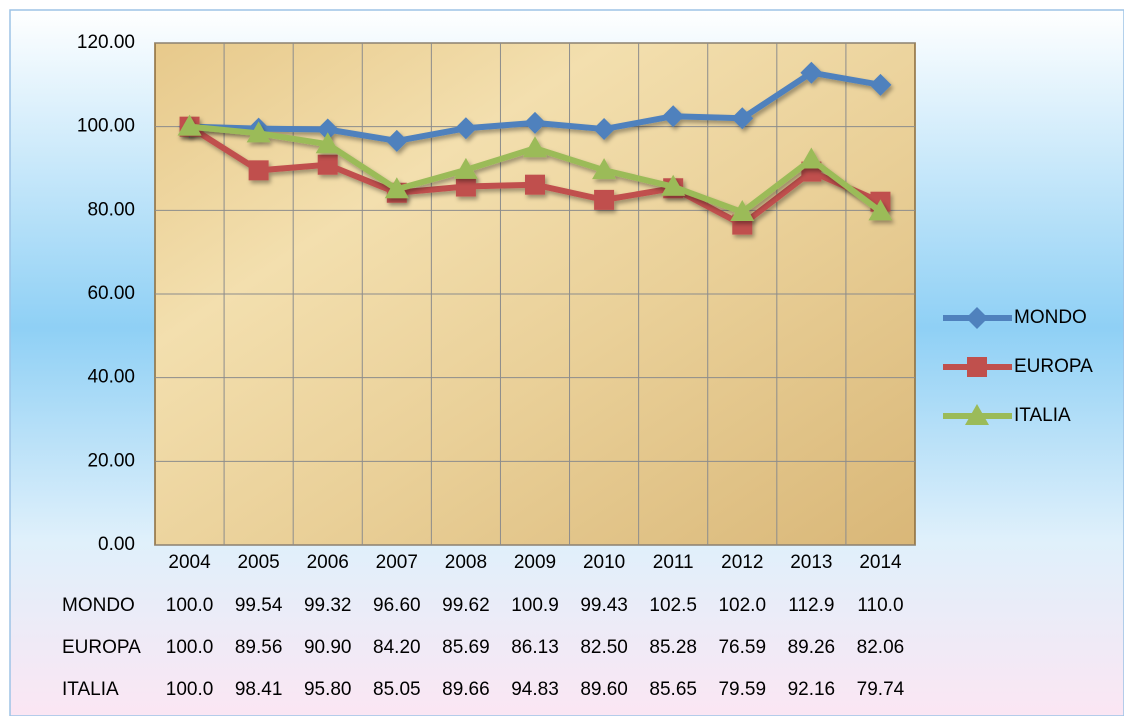  Describe the element at coordinates (189, 562) in the screenshot. I see `x-tick-label: 2004` at that location.